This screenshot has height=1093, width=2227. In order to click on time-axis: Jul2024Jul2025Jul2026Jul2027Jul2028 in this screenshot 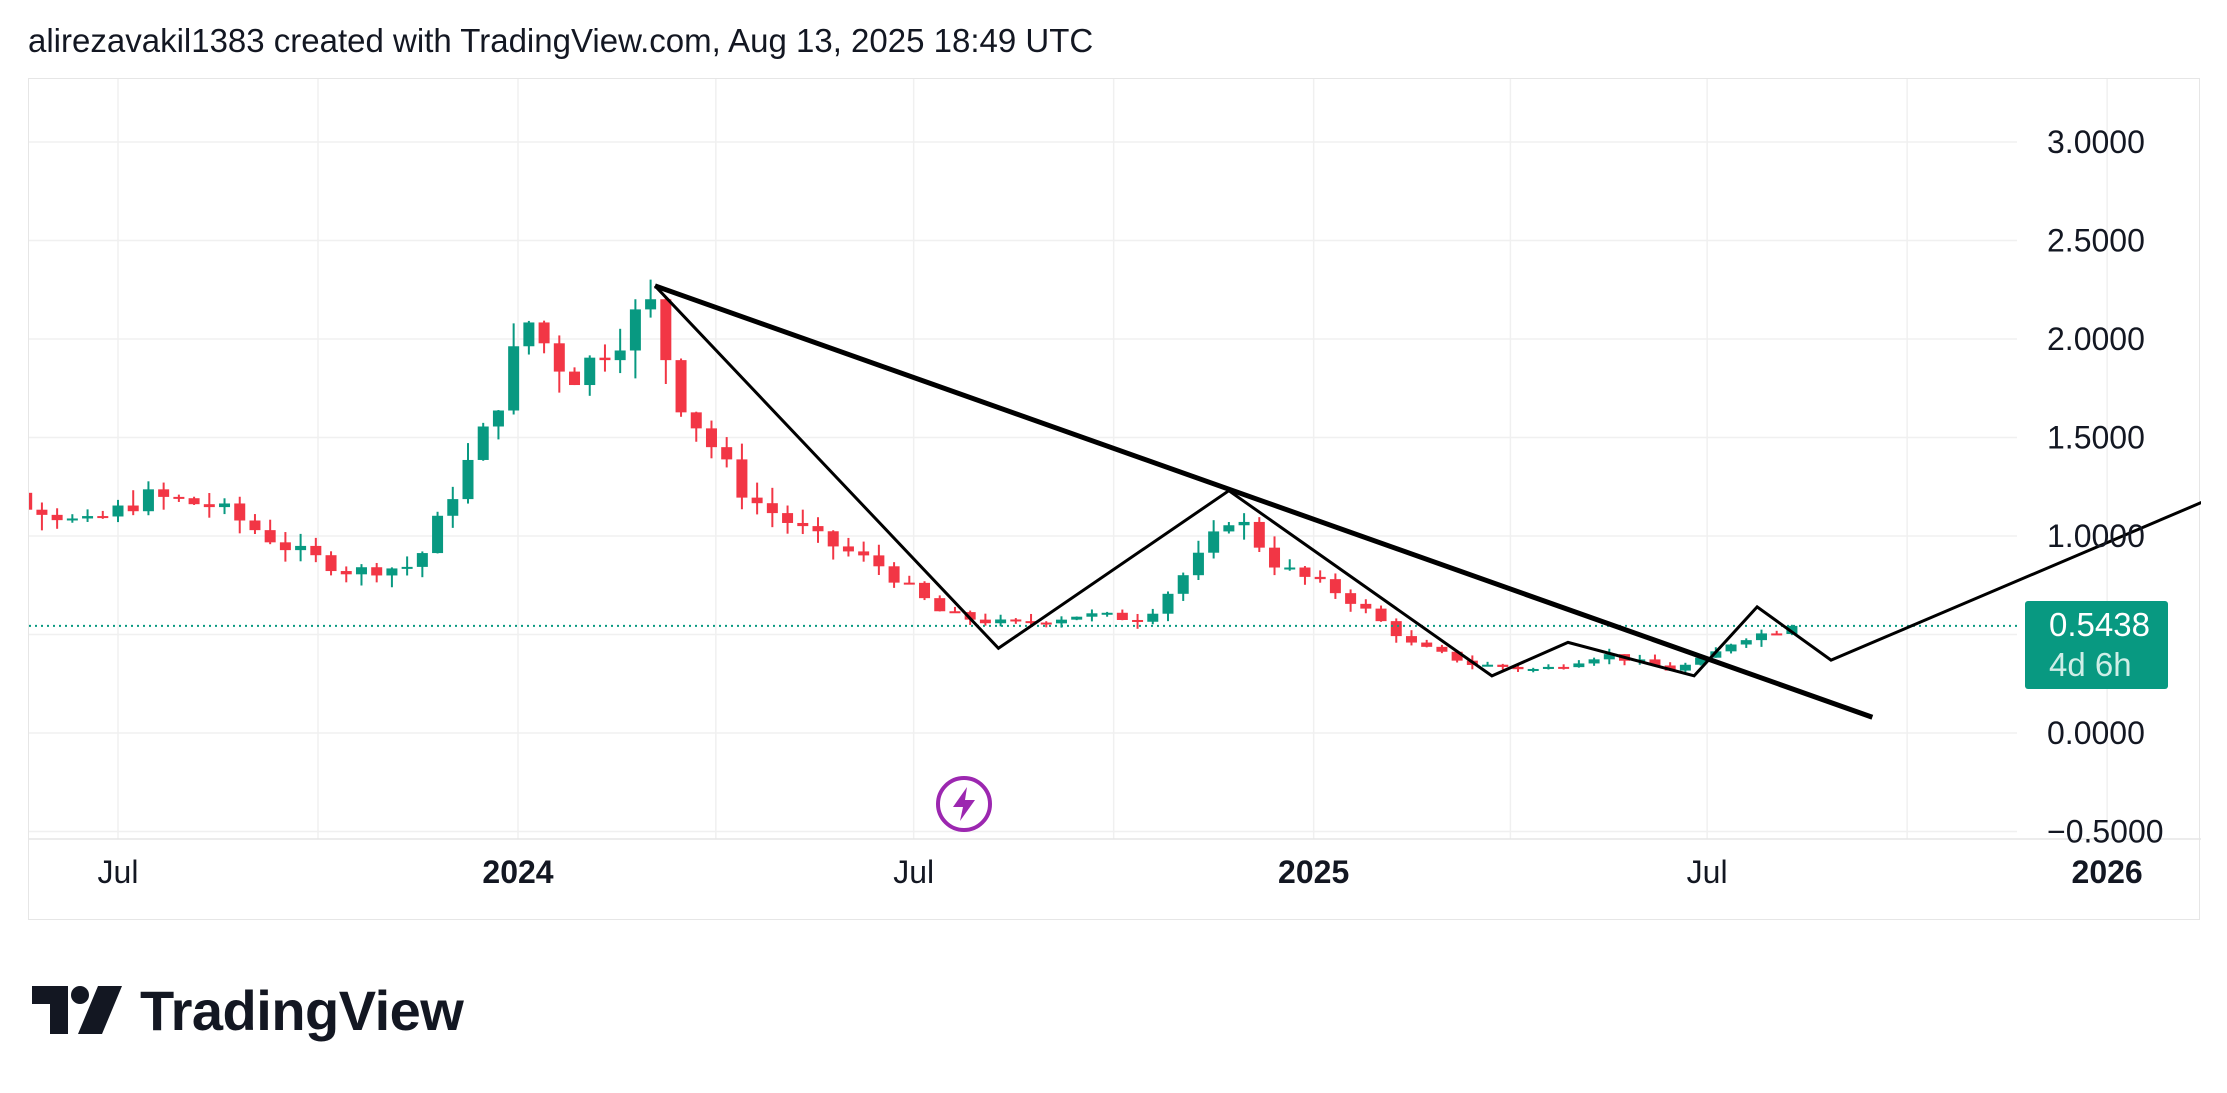, I will do `click(1149, 872)`.